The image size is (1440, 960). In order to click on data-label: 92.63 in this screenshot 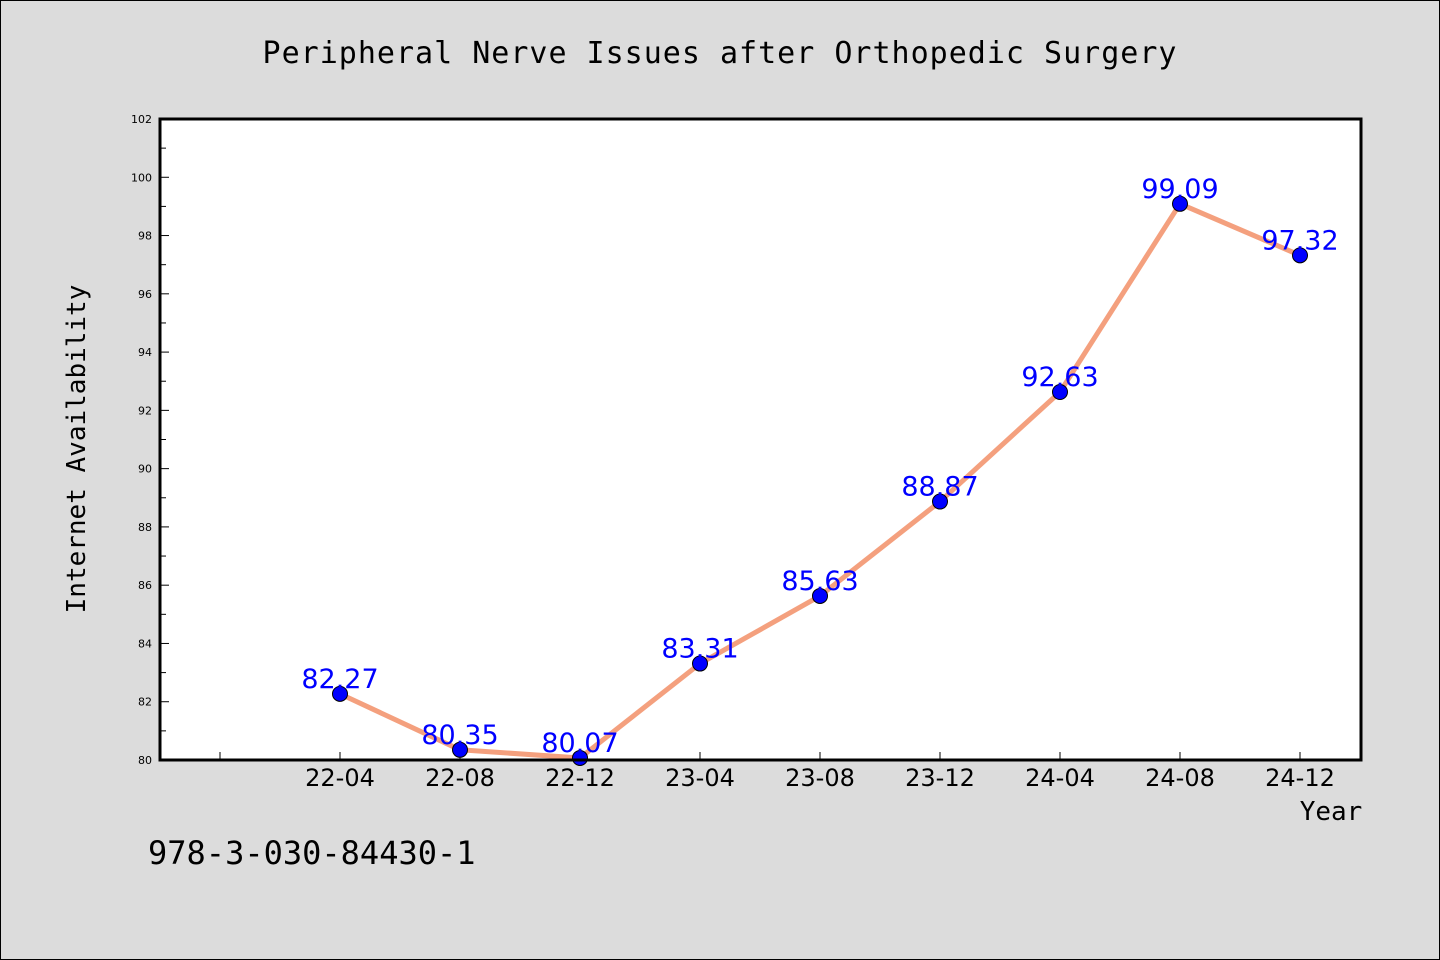, I will do `click(1059, 377)`.